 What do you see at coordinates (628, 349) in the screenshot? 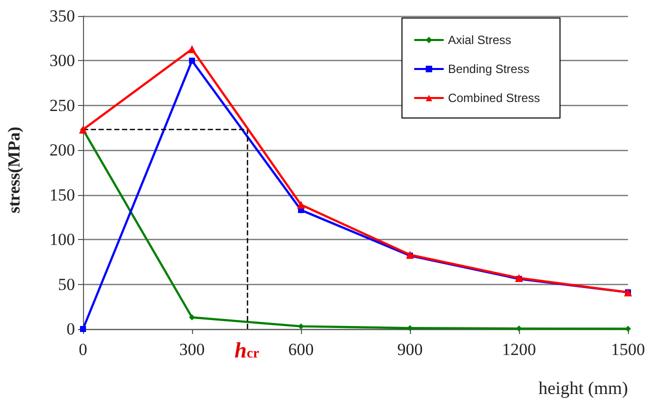
I see `x-tick-label: 1500` at bounding box center [628, 349].